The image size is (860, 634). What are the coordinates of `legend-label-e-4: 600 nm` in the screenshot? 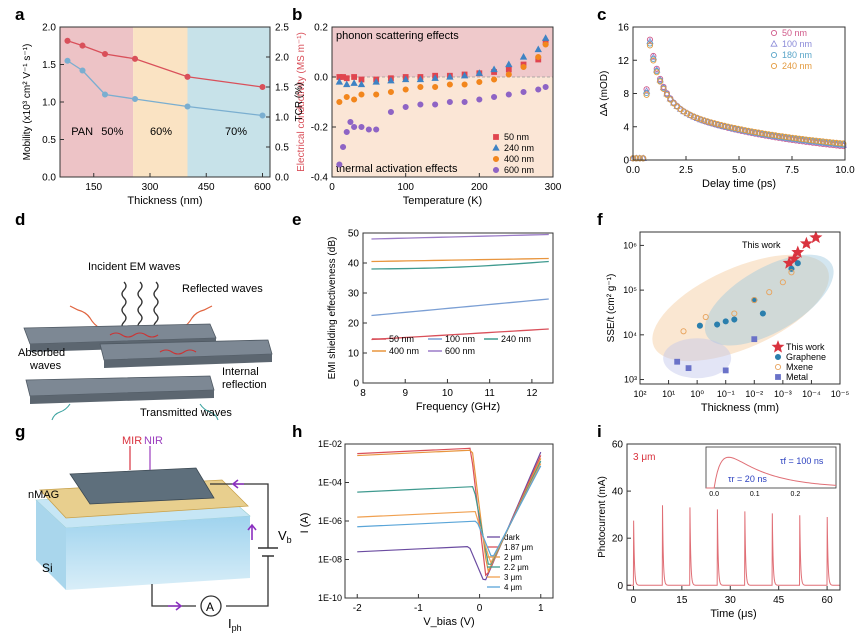 It's located at (460, 351).